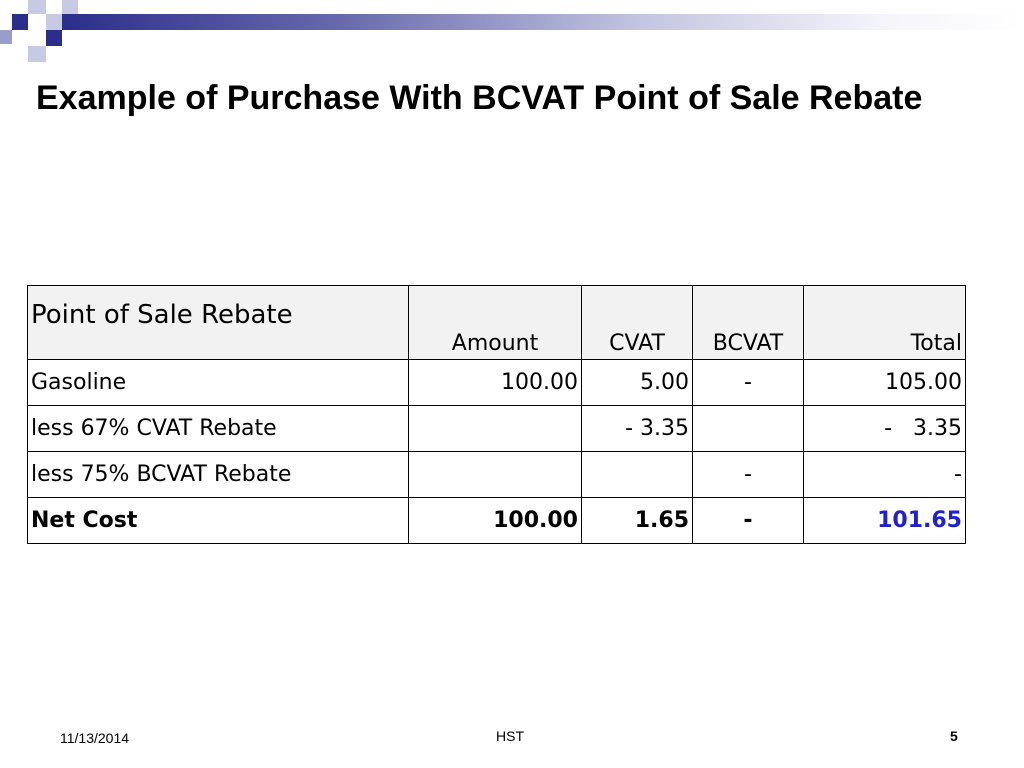  What do you see at coordinates (748, 520) in the screenshot?
I see `net-bcvat: -` at bounding box center [748, 520].